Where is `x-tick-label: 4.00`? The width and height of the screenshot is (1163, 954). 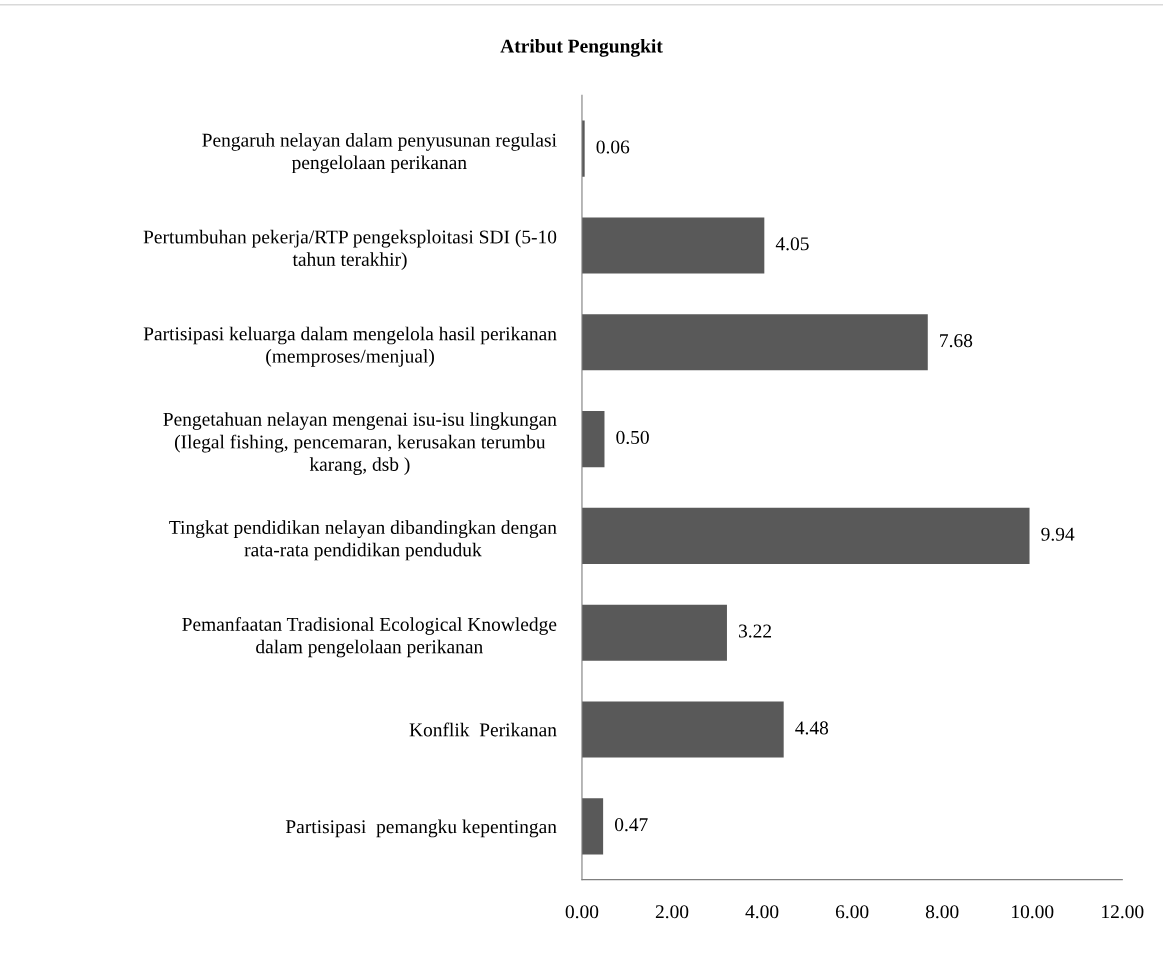
x-tick-label: 4.00 is located at coordinates (762, 912).